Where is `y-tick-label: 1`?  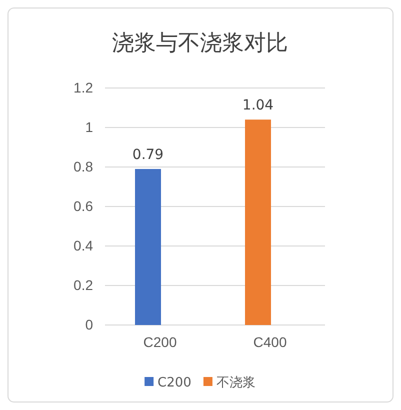 y-tick-label: 1 is located at coordinates (89, 126).